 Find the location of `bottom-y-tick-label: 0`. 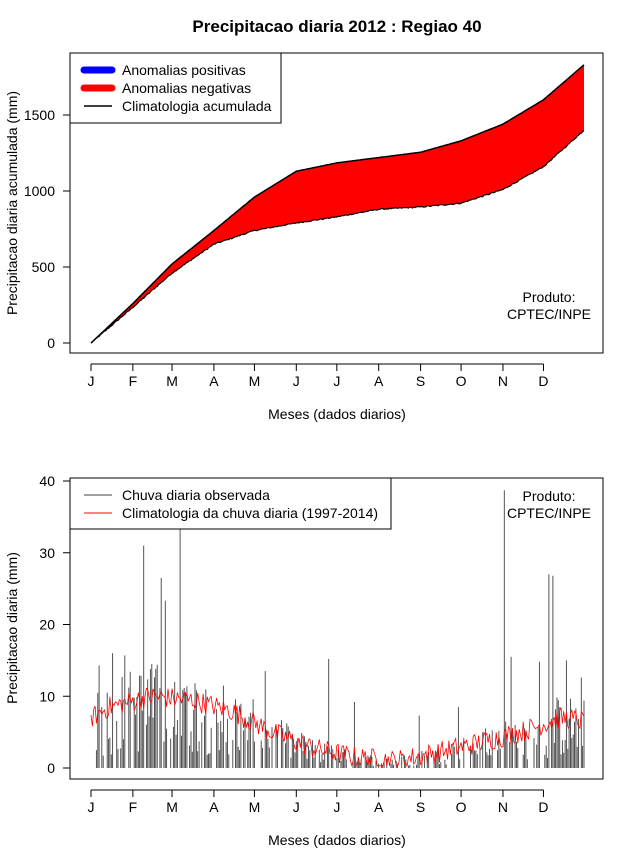

bottom-y-tick-label: 0 is located at coordinates (51, 768).